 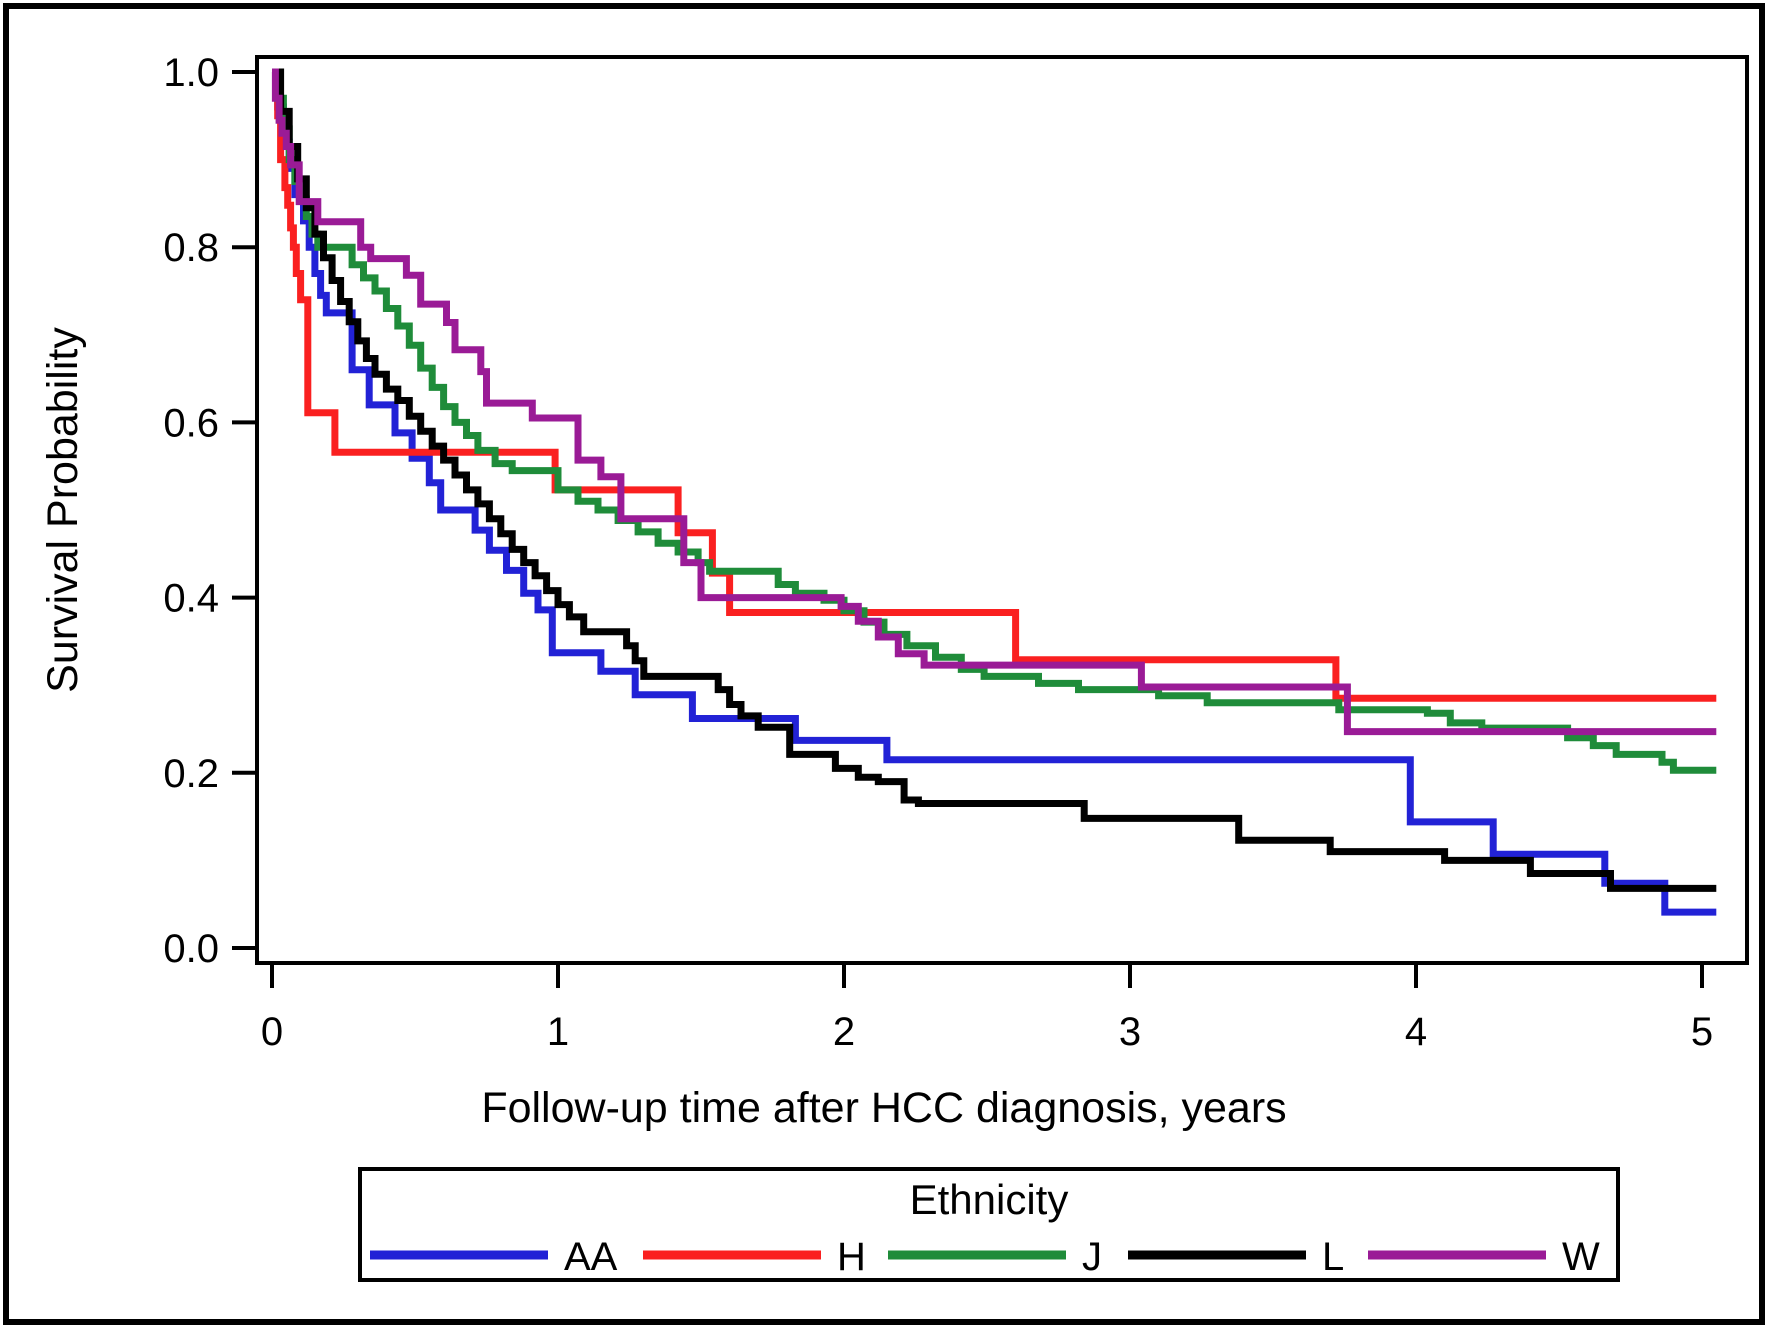 What do you see at coordinates (1581, 1257) in the screenshot?
I see `legend-label-W: W` at bounding box center [1581, 1257].